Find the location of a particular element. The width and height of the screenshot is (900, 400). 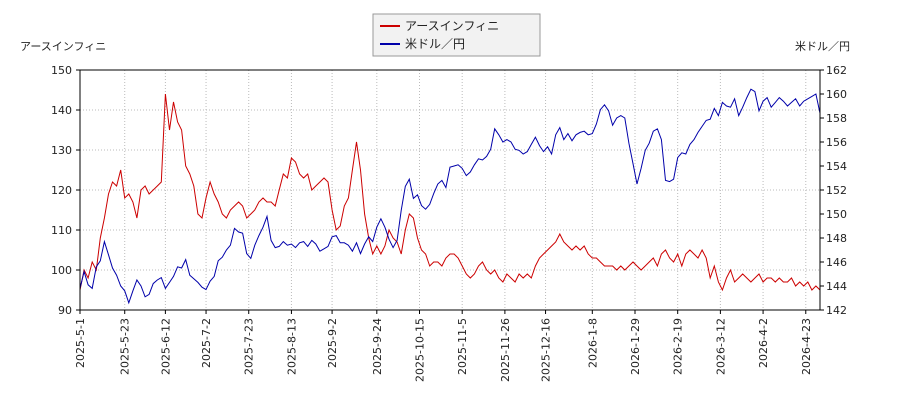

x-tick-label: 2026-1-29 is located at coordinates (635, 346).